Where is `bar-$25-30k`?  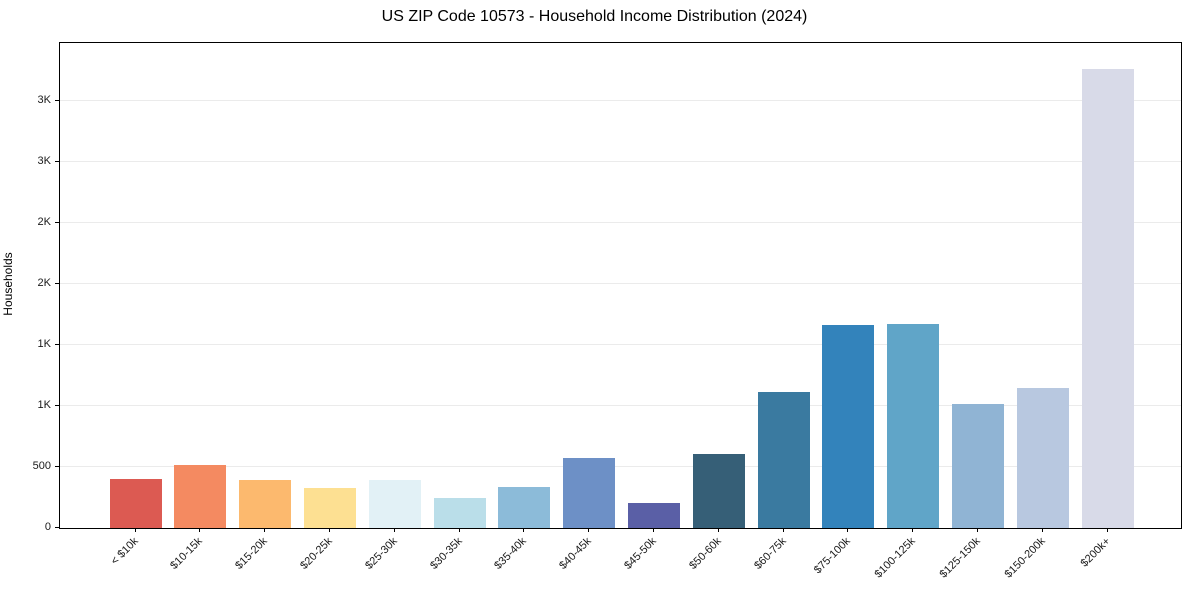
bar-$25-30k is located at coordinates (394, 503).